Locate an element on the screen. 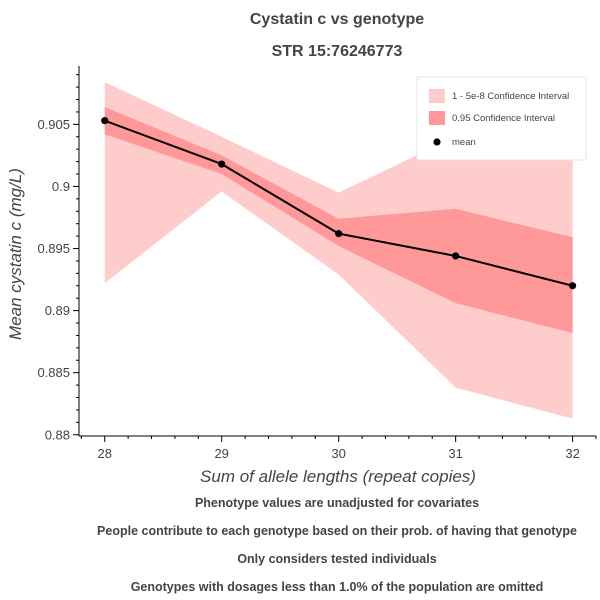 This screenshot has width=600, height=600. y-axis-label: Mean cystatin c (mg/L) is located at coordinates (15, 254).